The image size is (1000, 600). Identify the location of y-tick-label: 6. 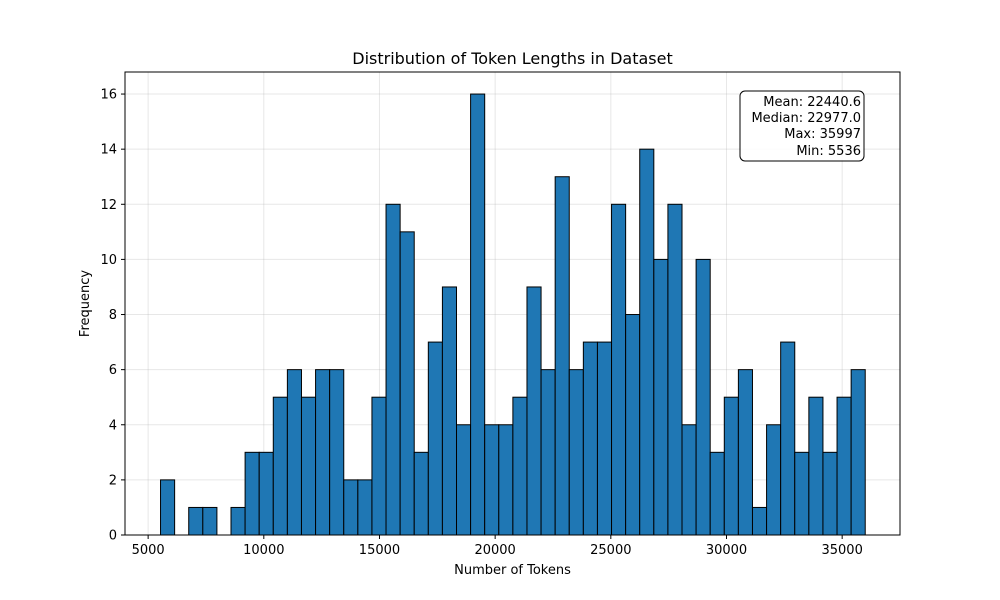
(113, 370).